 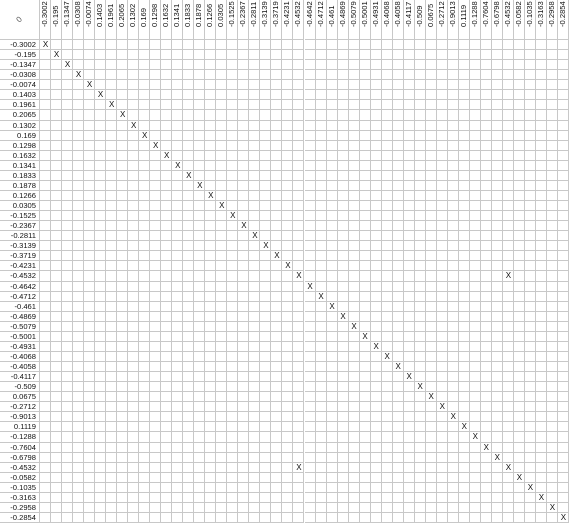 I want to click on column-header: -0.7604, so click(x=486, y=20).